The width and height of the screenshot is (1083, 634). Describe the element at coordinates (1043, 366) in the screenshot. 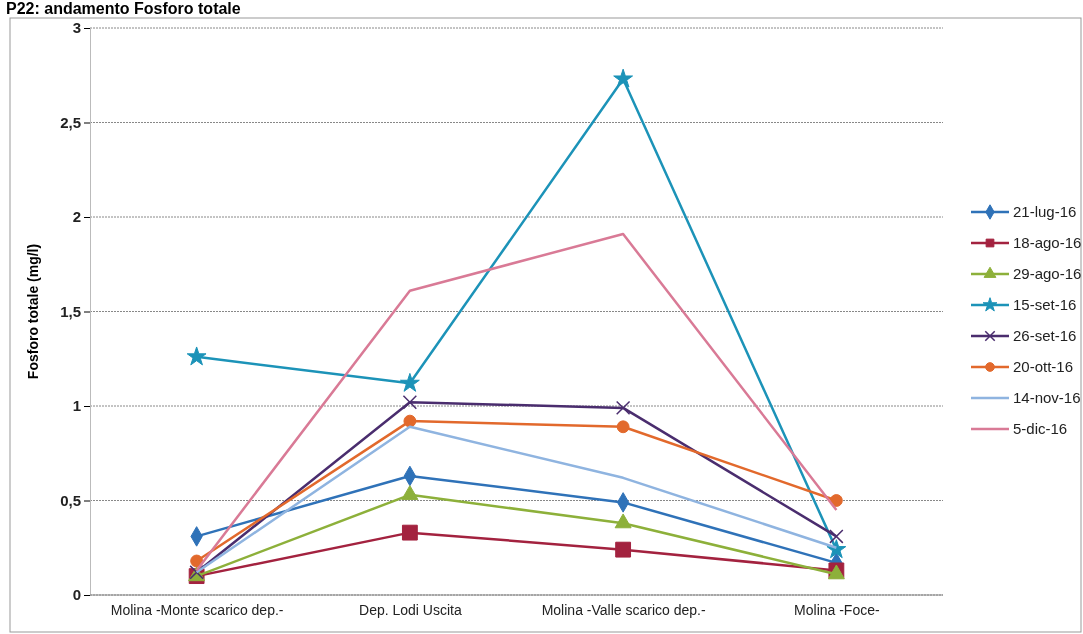

I see `legend-label: 20-ott-16` at that location.